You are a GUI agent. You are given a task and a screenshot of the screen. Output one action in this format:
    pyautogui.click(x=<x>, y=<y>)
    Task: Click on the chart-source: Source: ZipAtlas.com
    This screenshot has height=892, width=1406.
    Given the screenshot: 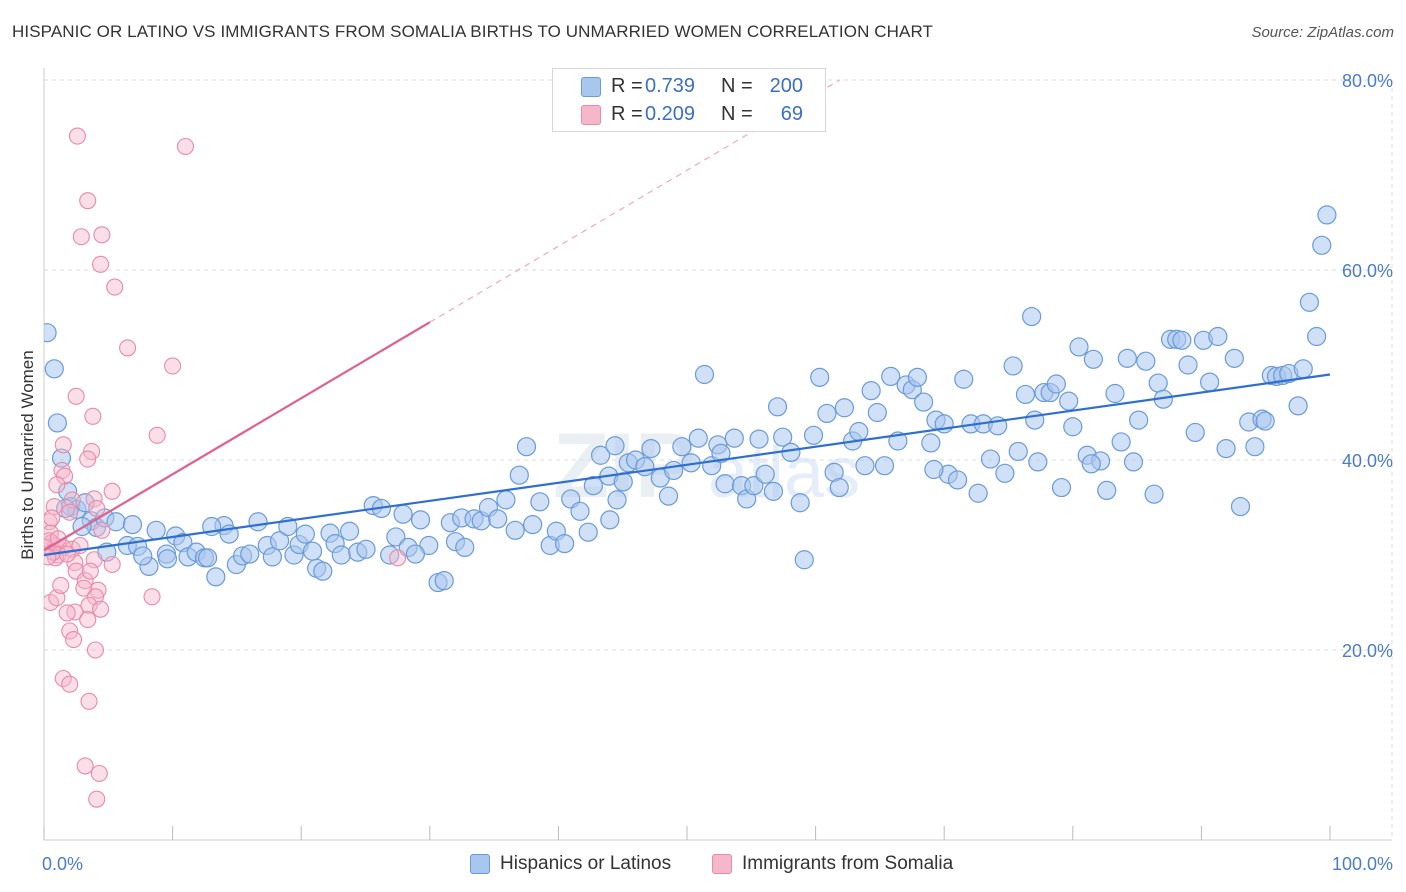 What is the action you would take?
    pyautogui.click(x=1322, y=32)
    